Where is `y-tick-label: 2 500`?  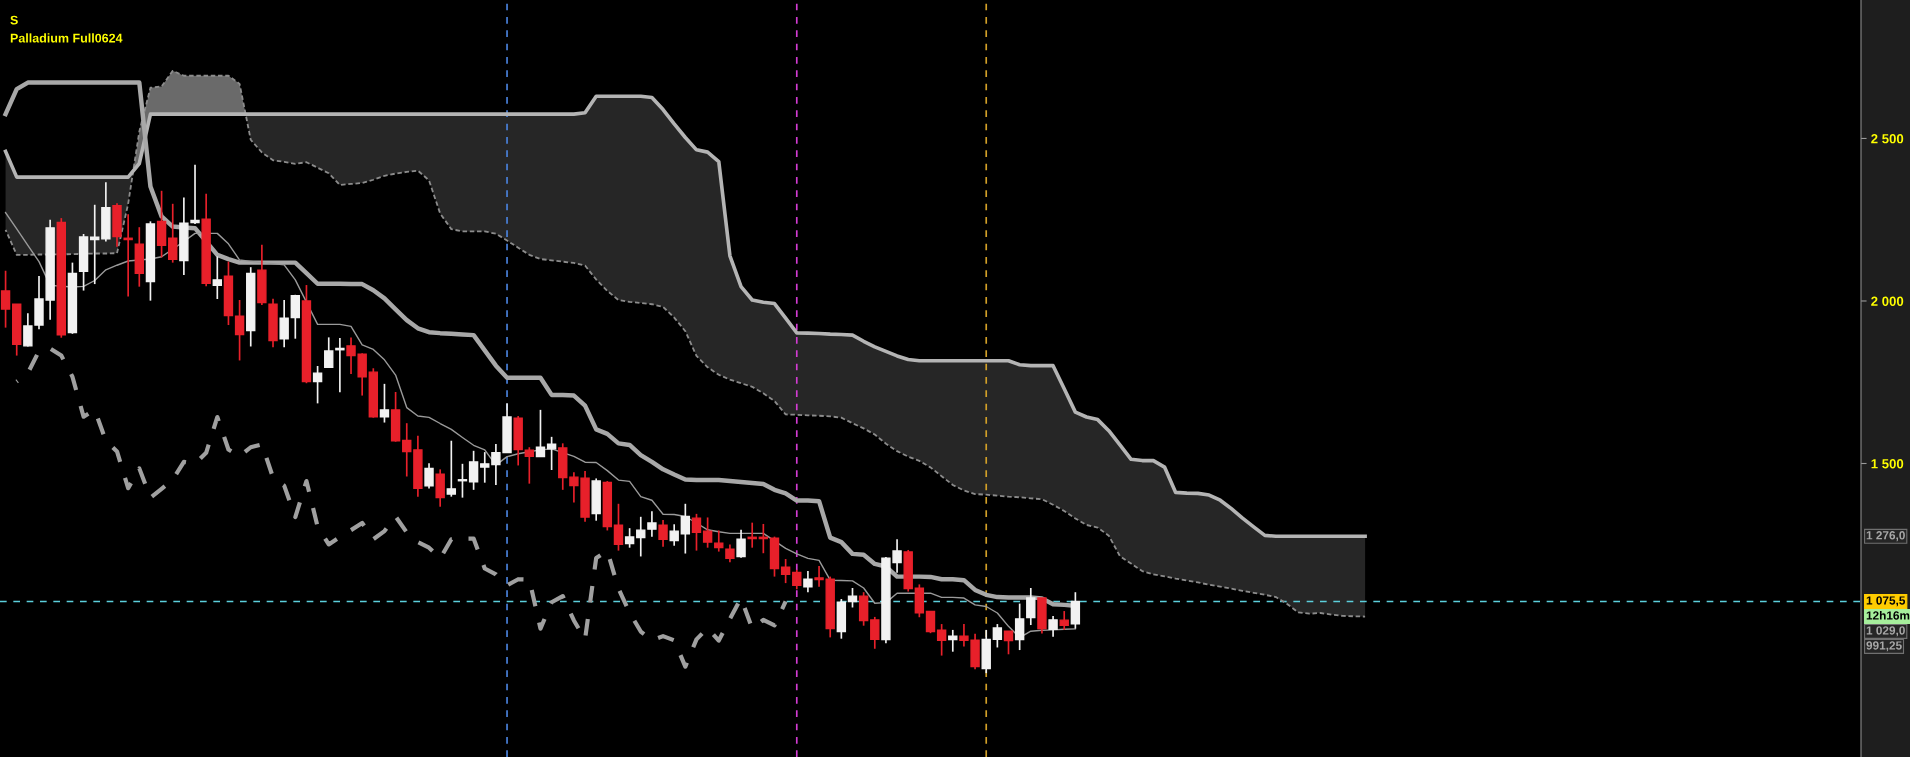 y-tick-label: 2 500 is located at coordinates (1887, 139).